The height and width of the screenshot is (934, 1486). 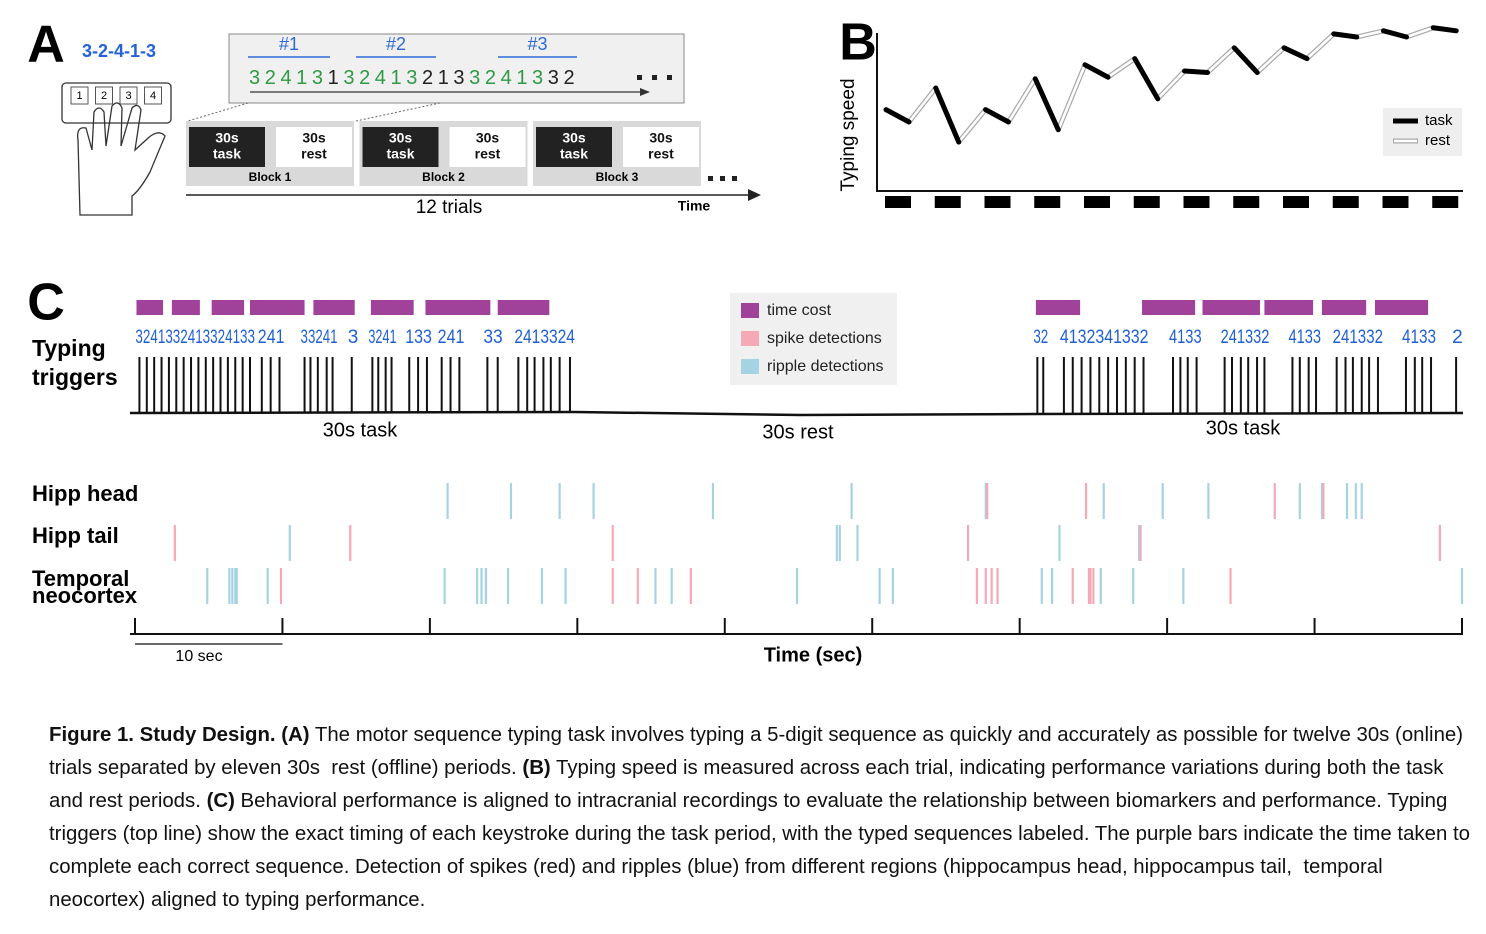 I want to click on caption-label: (B), so click(x=536, y=768).